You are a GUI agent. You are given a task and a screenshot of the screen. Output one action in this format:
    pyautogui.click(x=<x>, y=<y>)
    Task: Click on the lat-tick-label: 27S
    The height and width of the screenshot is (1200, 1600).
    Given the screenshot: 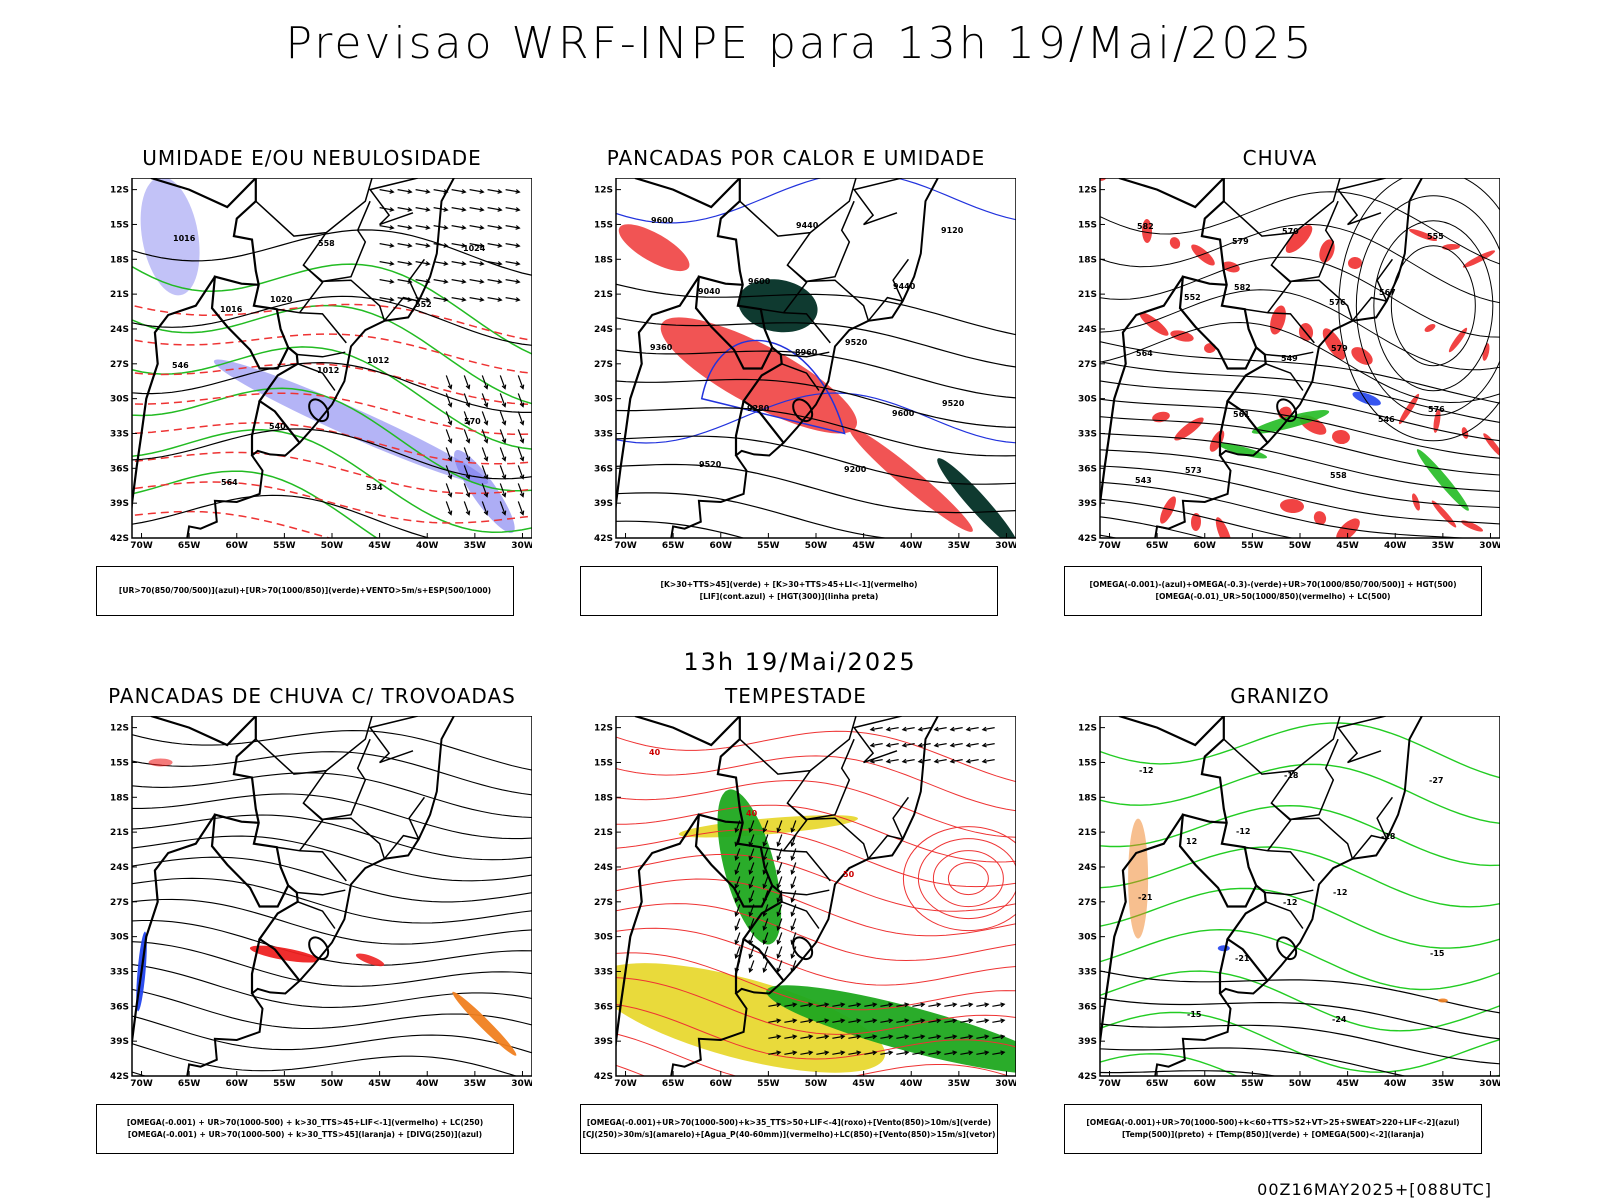 What is the action you would take?
    pyautogui.click(x=603, y=365)
    